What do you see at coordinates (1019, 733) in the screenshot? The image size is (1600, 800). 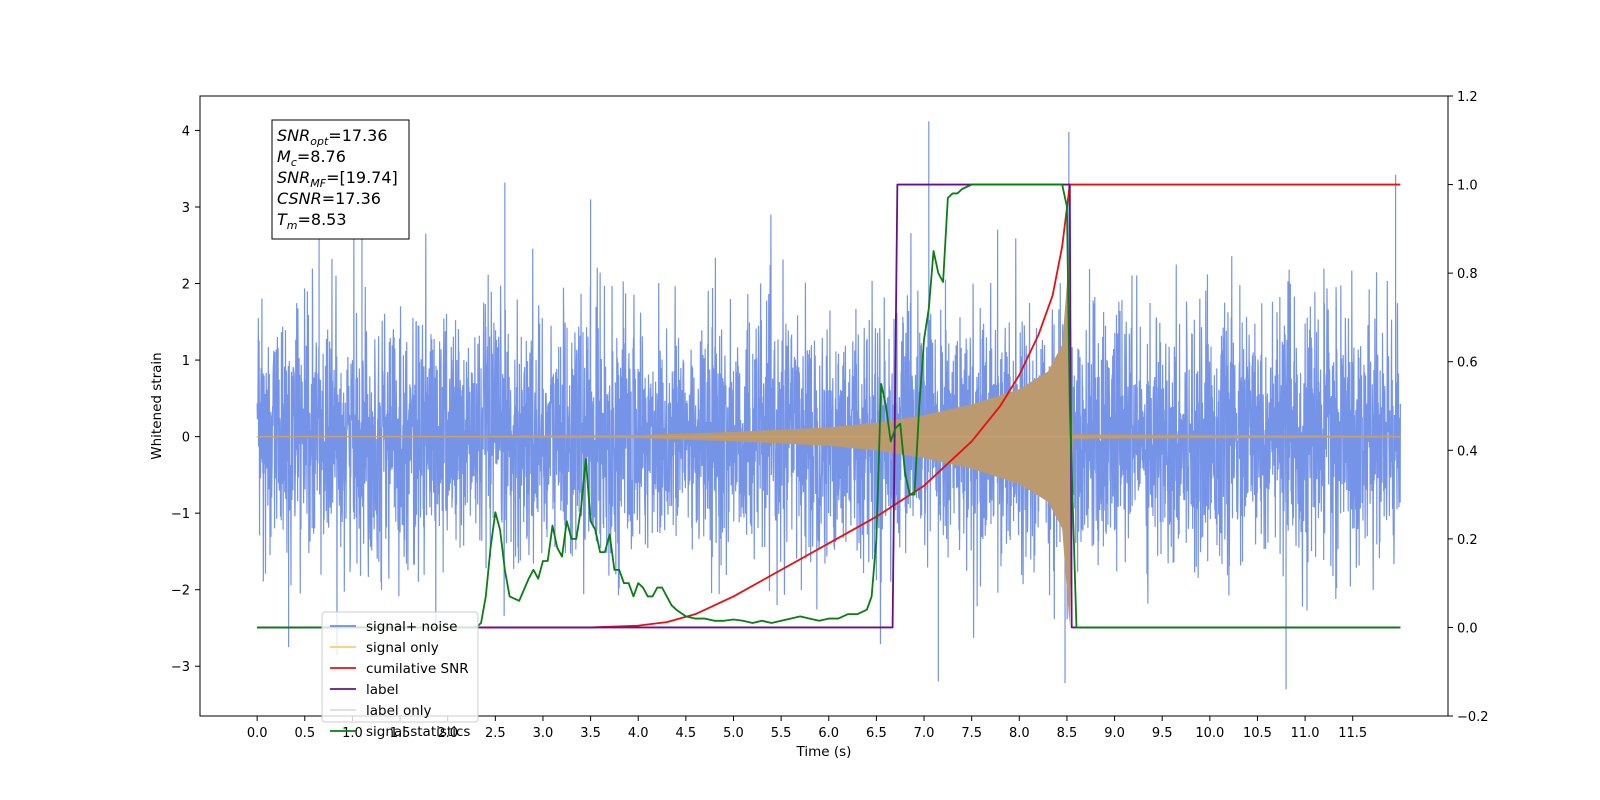 I see `x-tick-label: 8.0` at bounding box center [1019, 733].